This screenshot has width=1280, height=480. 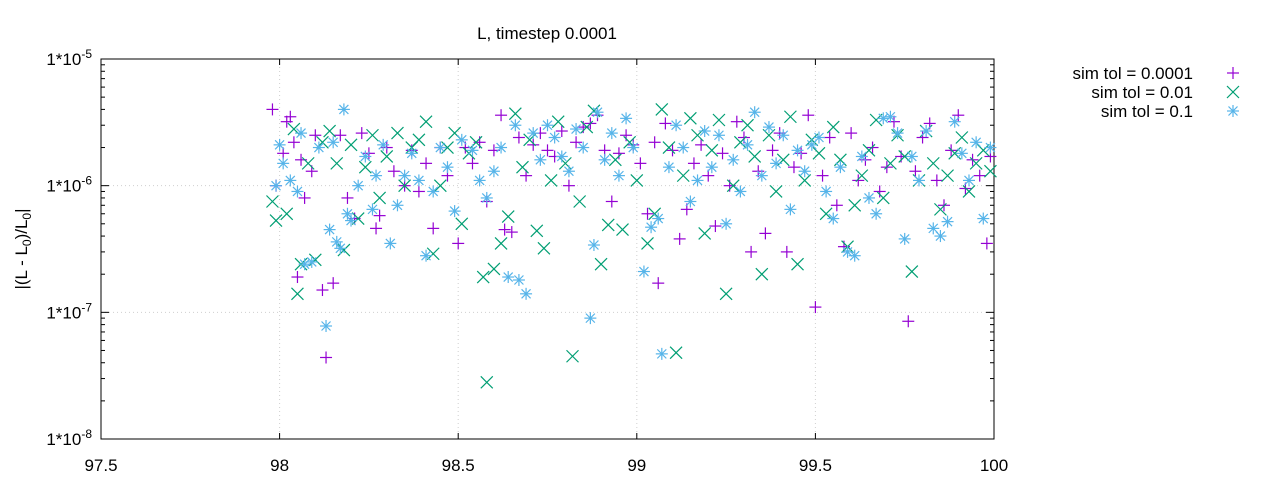 I want to click on y-tick-labels: 1*10-8 1*10-7 1*10-6 1*10-5, so click(x=69, y=248).